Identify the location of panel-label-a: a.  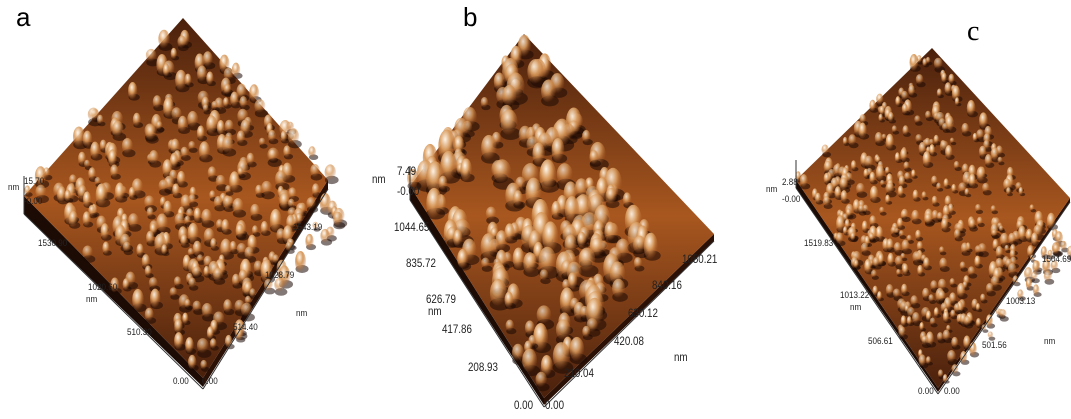
(23, 17).